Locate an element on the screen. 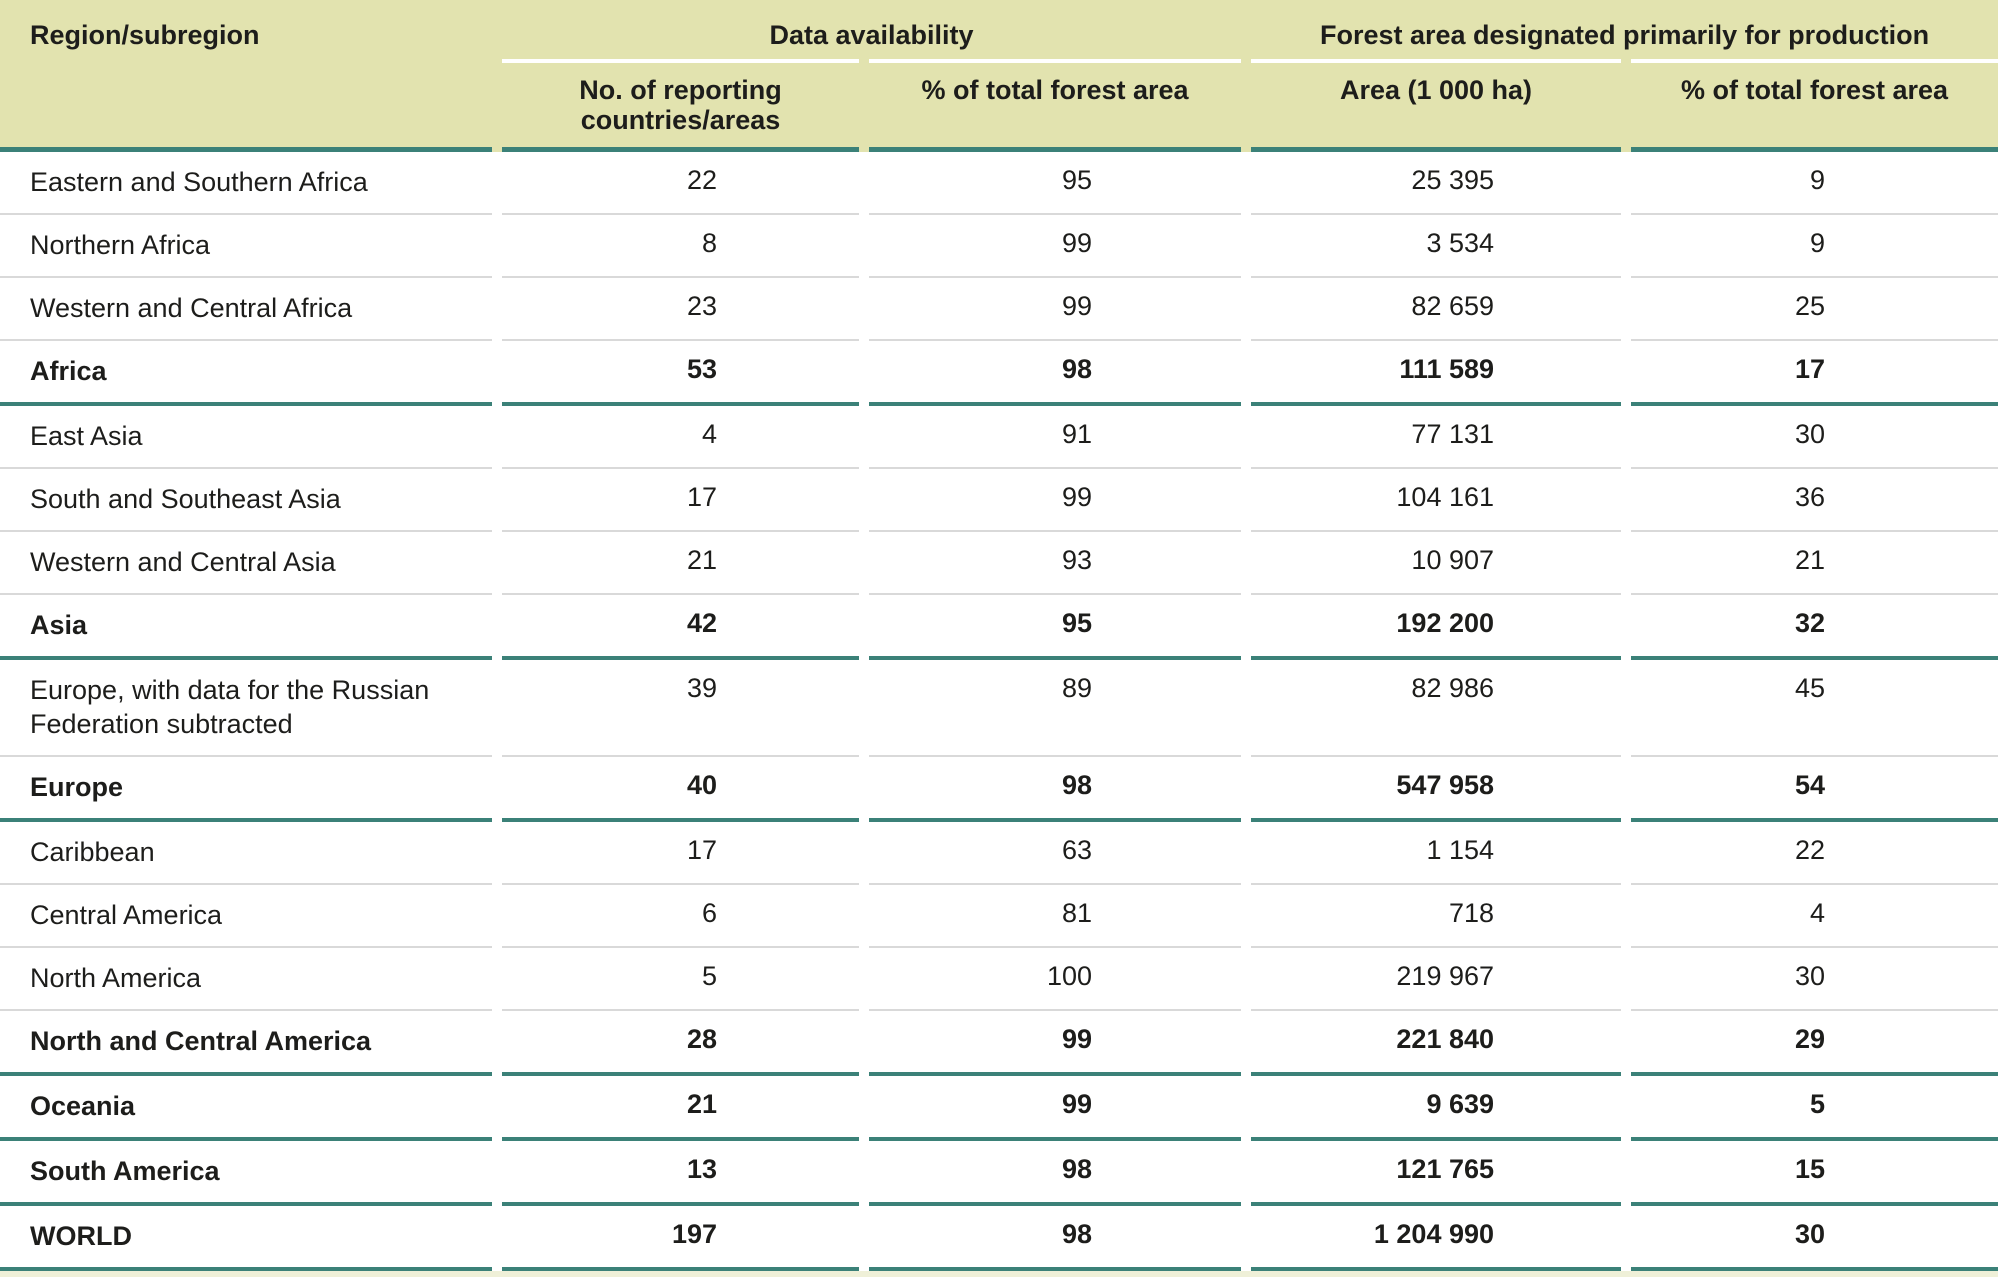 This screenshot has width=1998, height=1277. value-cell: 25 395 is located at coordinates (1439, 182).